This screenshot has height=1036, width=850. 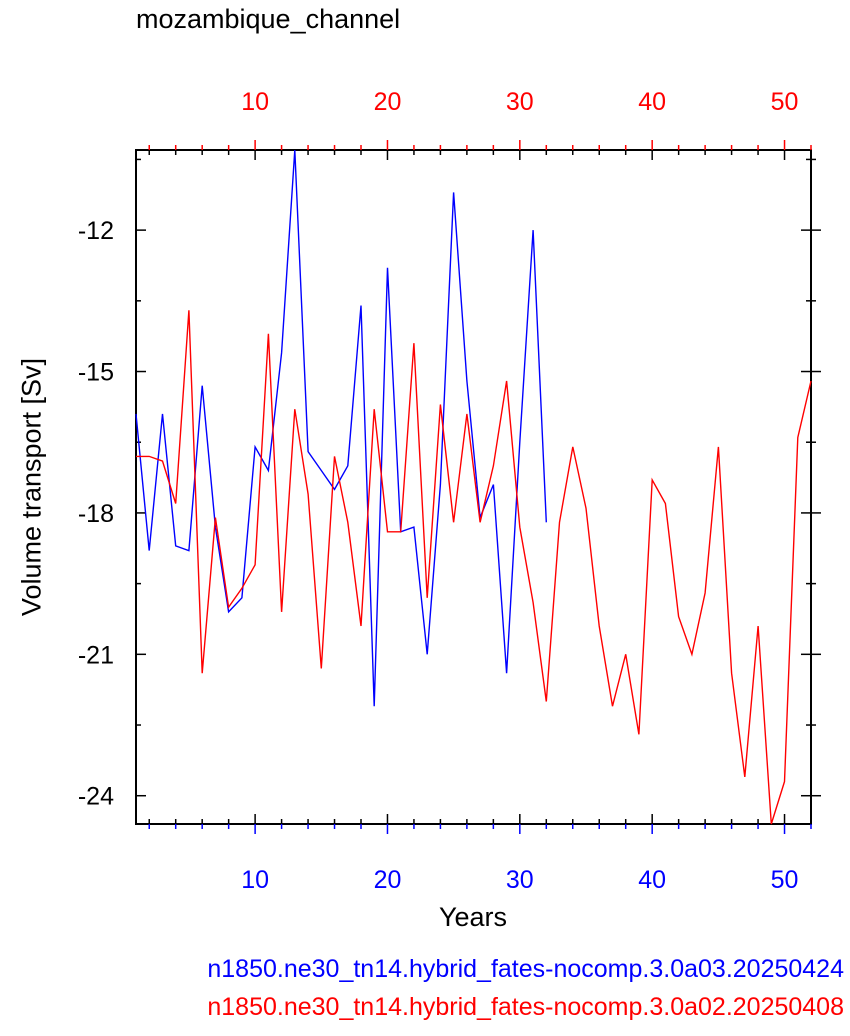 I want to click on y-tick-label: -15, so click(x=96, y=373).